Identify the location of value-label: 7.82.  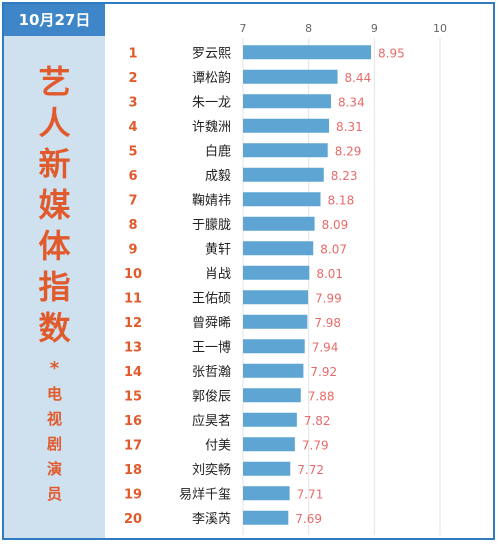
(317, 421).